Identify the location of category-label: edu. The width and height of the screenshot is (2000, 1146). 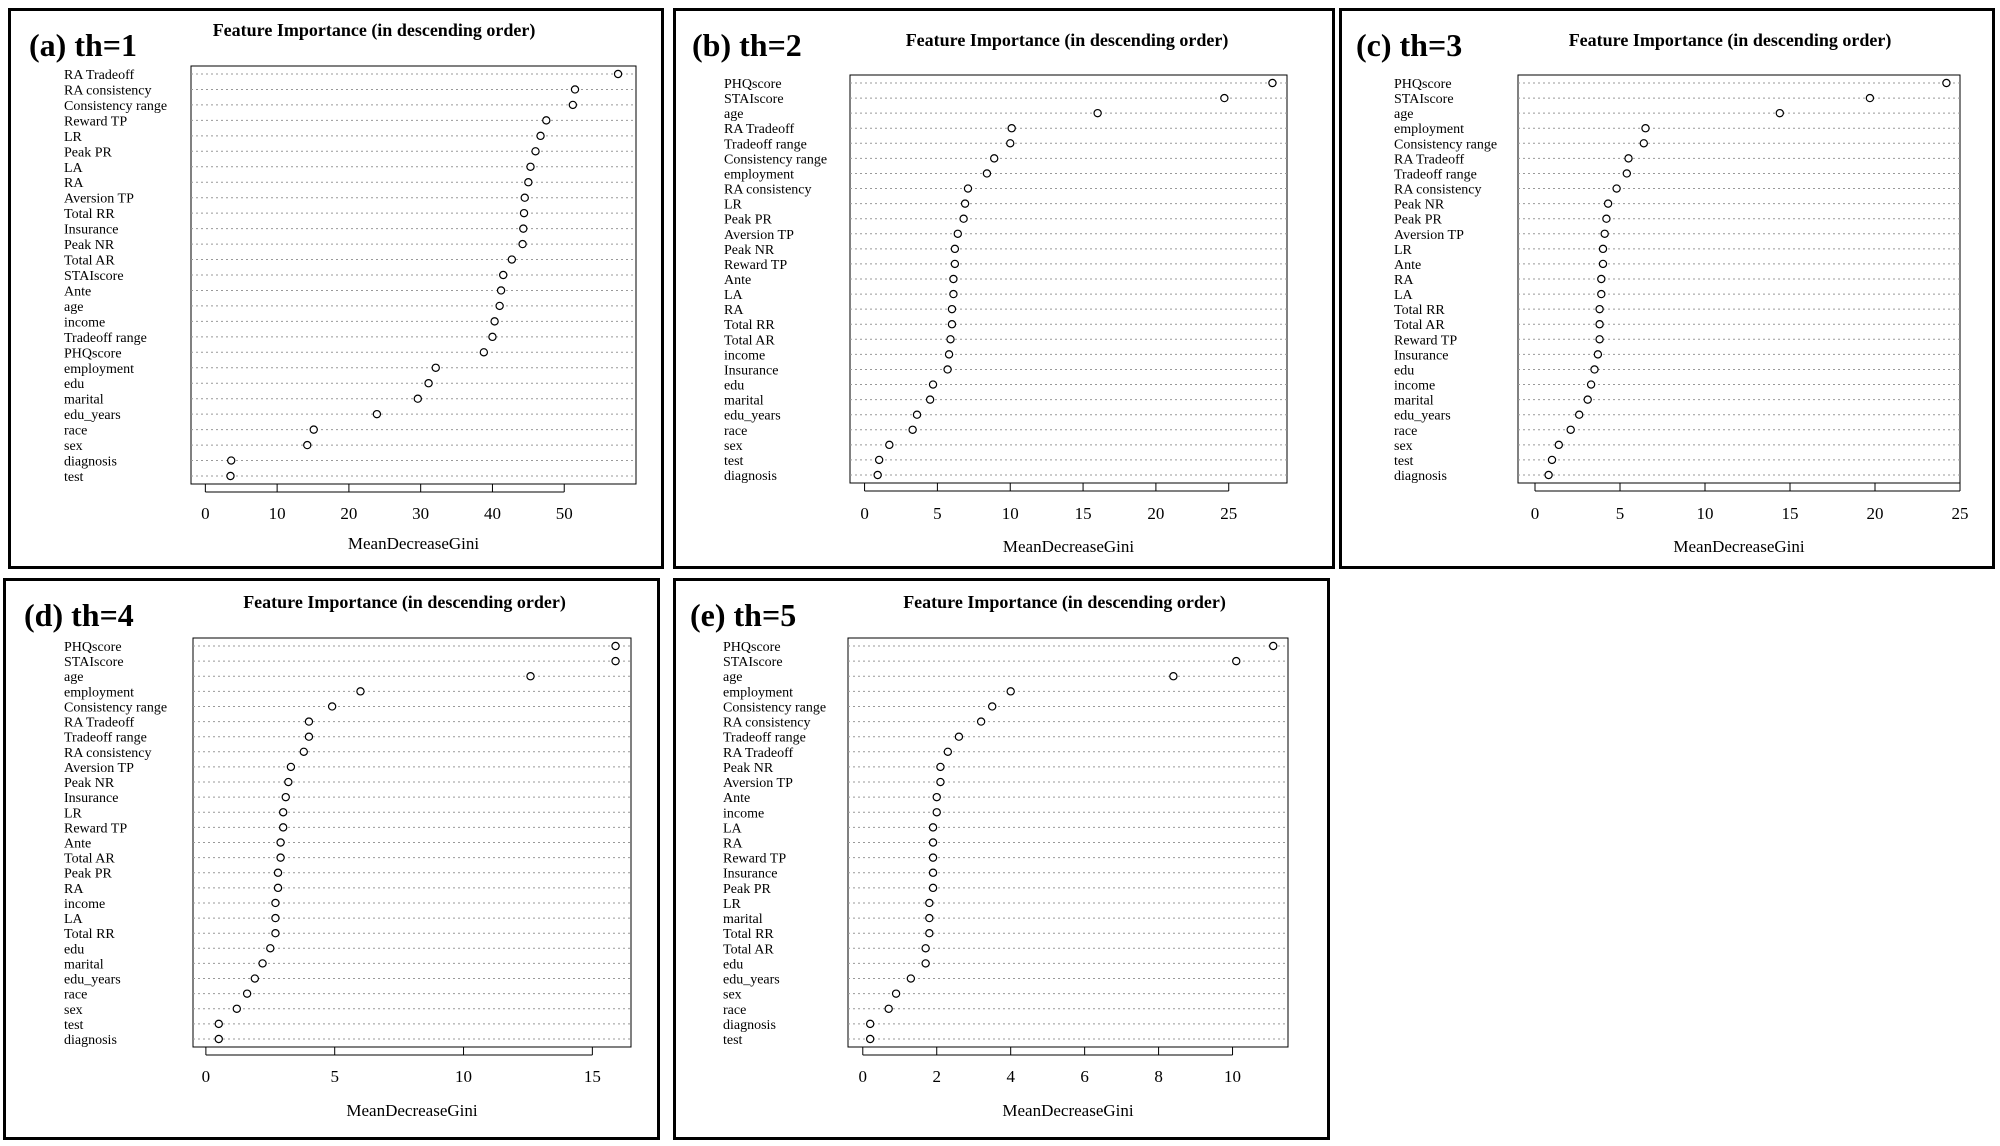
(733, 964).